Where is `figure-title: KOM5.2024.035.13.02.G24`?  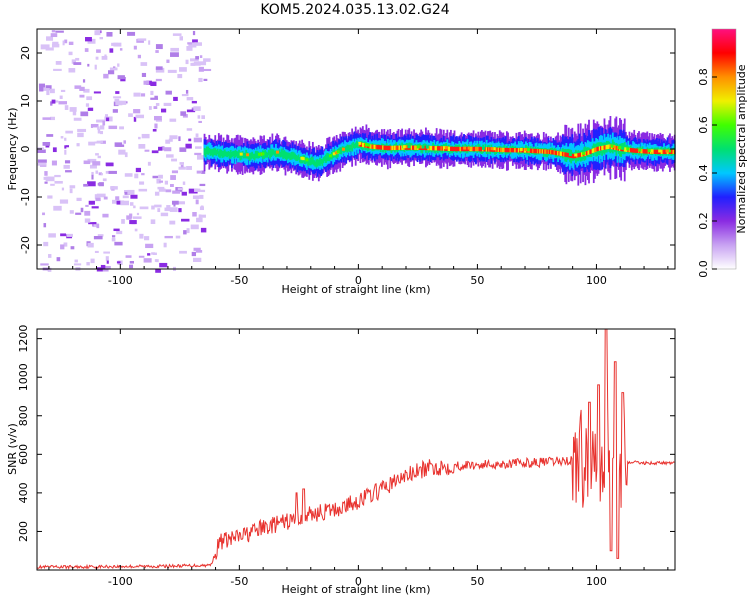
figure-title: KOM5.2024.035.13.02.G24 is located at coordinates (354, 10).